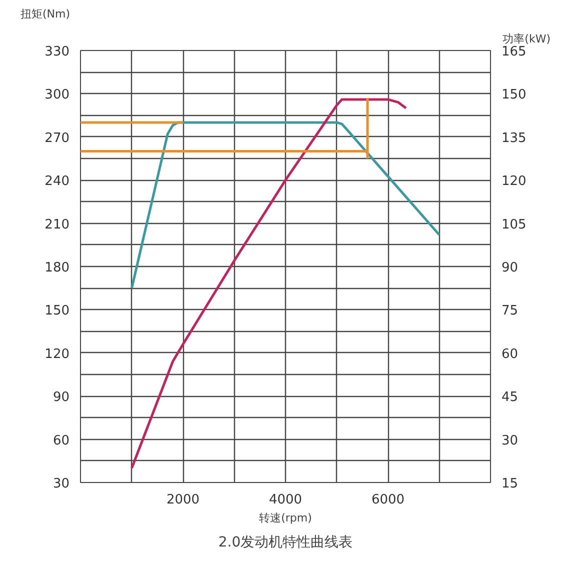 Image resolution: width=580 pixels, height=563 pixels. I want to click on y2-tick-label: 45, so click(510, 398).